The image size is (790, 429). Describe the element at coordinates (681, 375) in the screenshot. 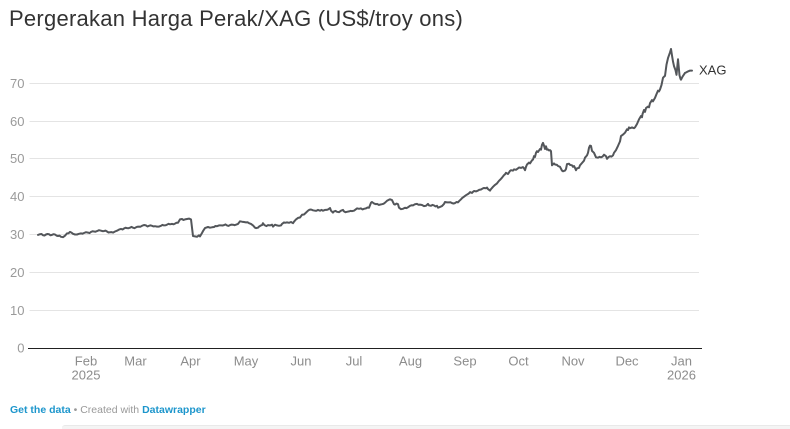

I see `svg-text: 2026` at that location.